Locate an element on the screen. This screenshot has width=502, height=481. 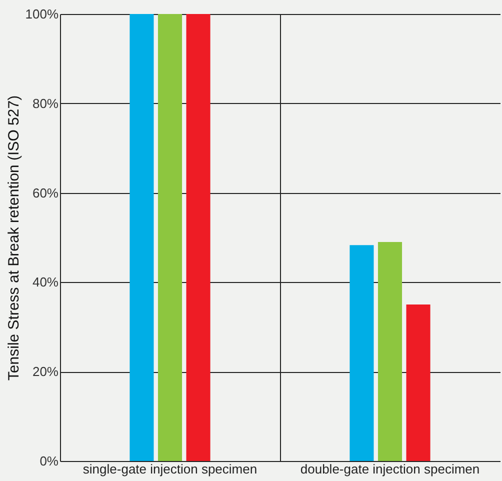
y-tick-label: 60% is located at coordinates (45, 192).